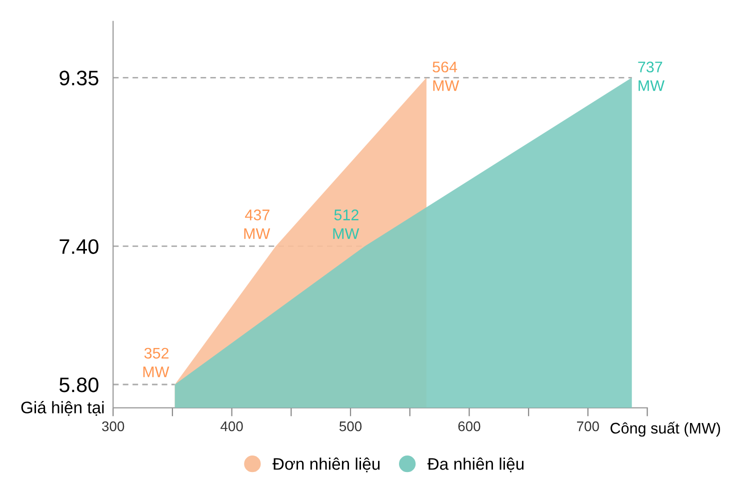 Image resolution: width=744 pixels, height=477 pixels. Describe the element at coordinates (257, 224) in the screenshot. I see `annotation: 437 MW` at that location.